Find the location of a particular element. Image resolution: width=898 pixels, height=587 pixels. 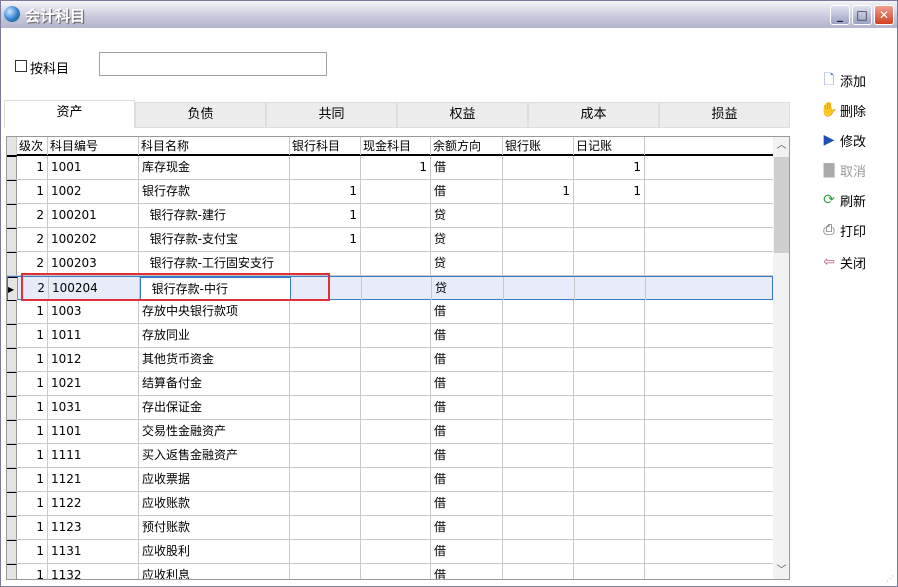

cell-name: 其他货币资金 is located at coordinates (214, 359).